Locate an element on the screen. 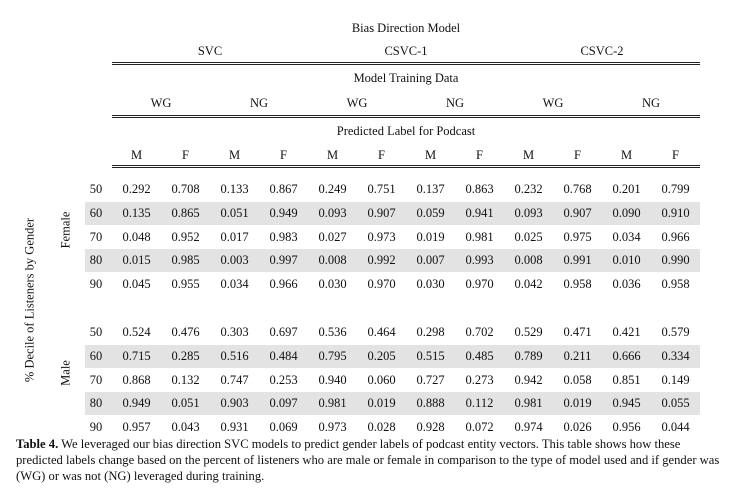 The image size is (733, 500). table-cell: 0.863 is located at coordinates (479, 189).